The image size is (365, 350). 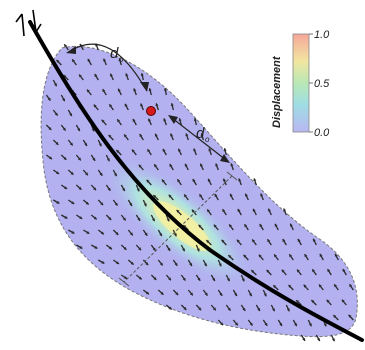 What do you see at coordinates (124, 282) in the screenshot?
I see `transect-tick-lower` at bounding box center [124, 282].